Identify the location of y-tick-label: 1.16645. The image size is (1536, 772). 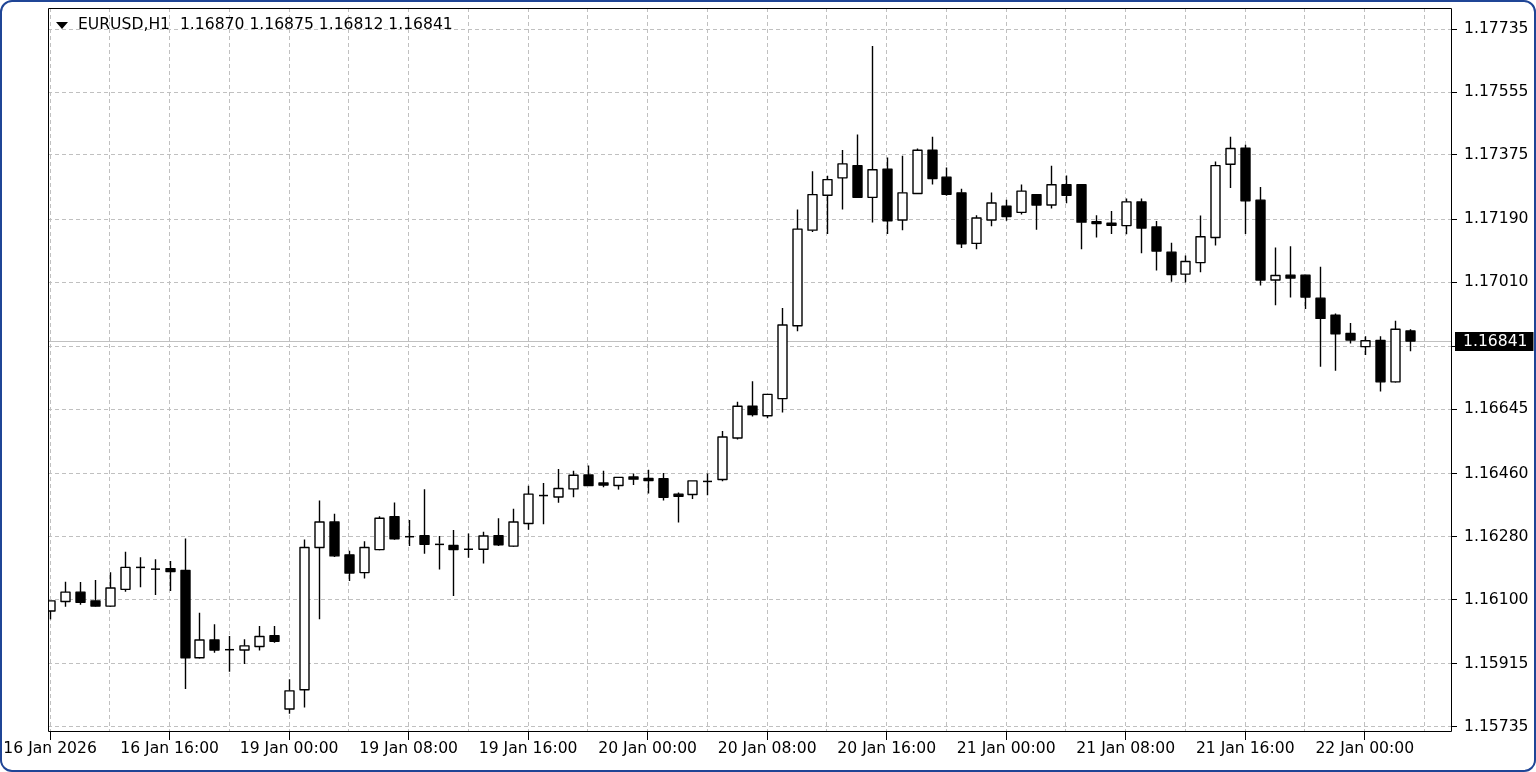
(1496, 408).